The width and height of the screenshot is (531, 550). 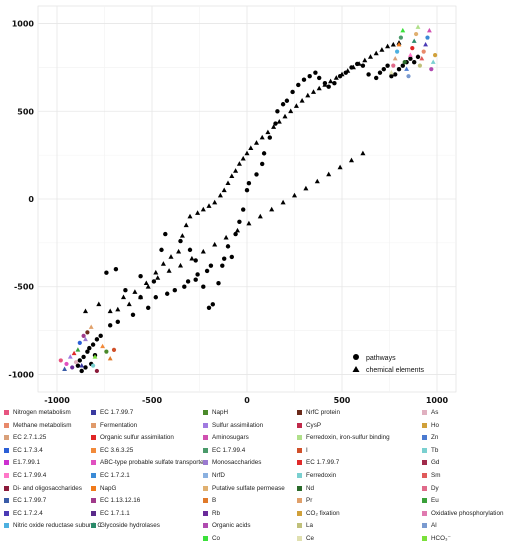 I want to click on legend-label: NapH, so click(x=220, y=412).